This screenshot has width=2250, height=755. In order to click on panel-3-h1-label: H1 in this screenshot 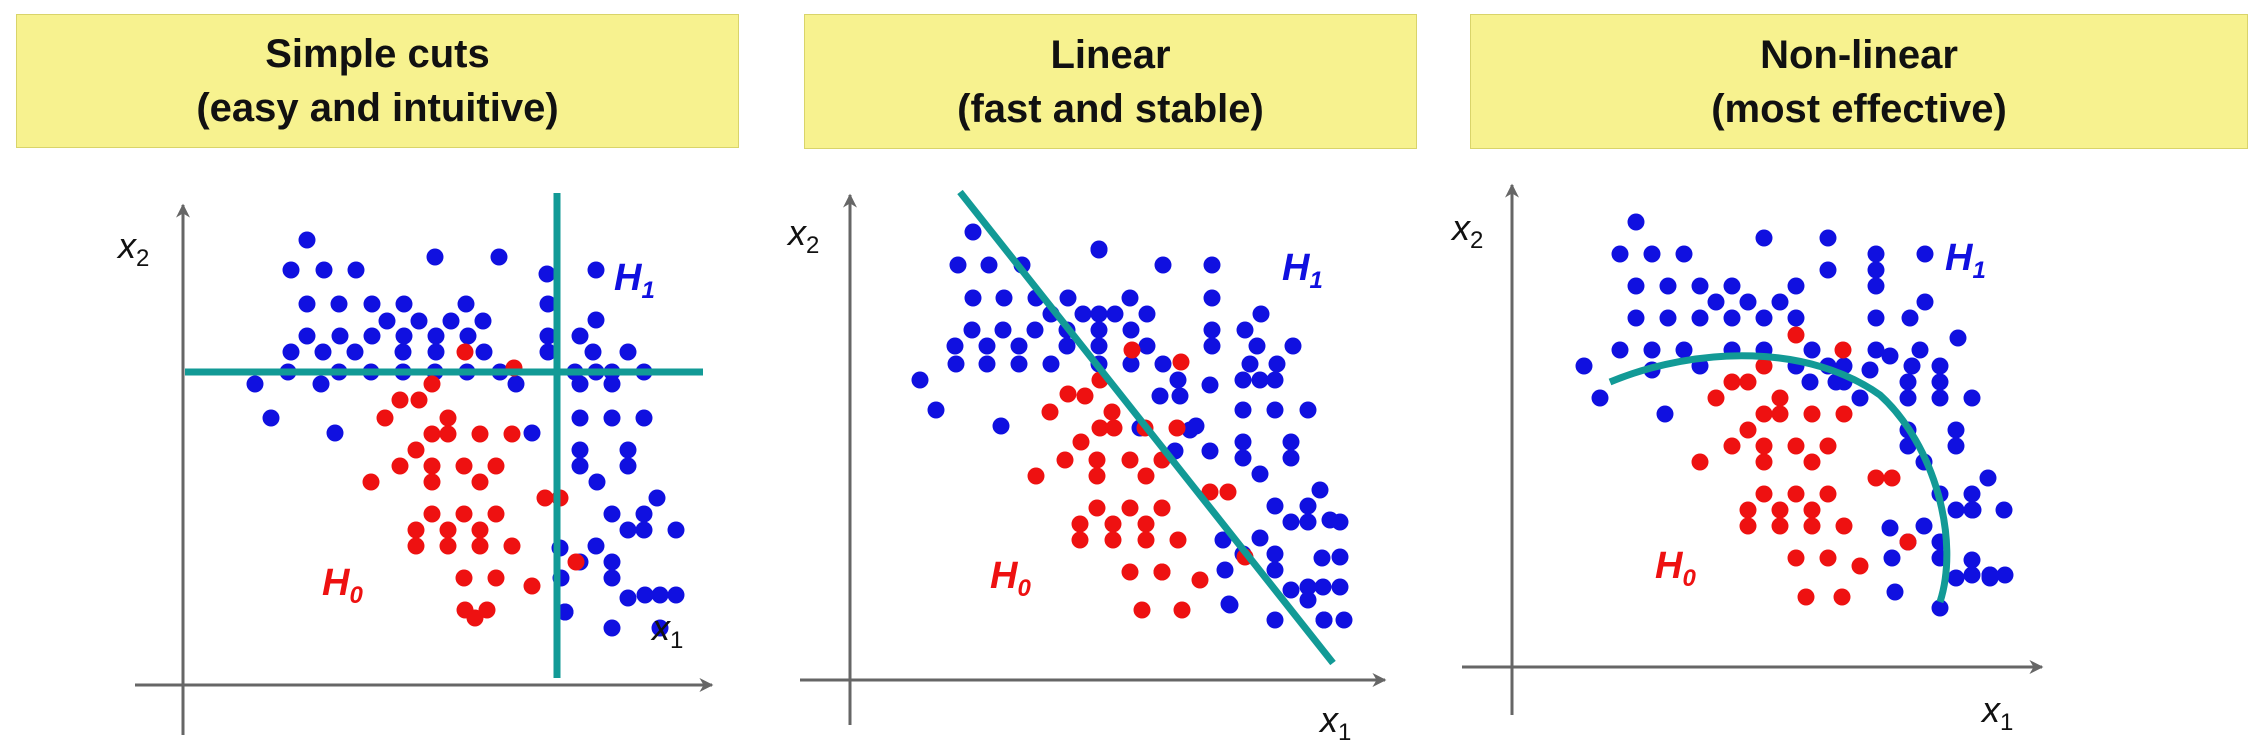, I will do `click(1965, 260)`.